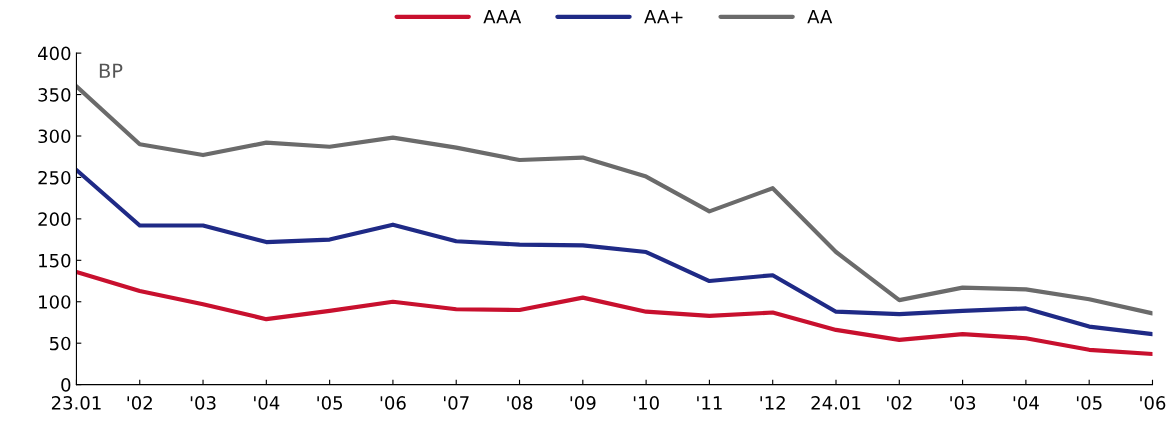  What do you see at coordinates (54, 53) in the screenshot?
I see `y-tick-label: 400` at bounding box center [54, 53].